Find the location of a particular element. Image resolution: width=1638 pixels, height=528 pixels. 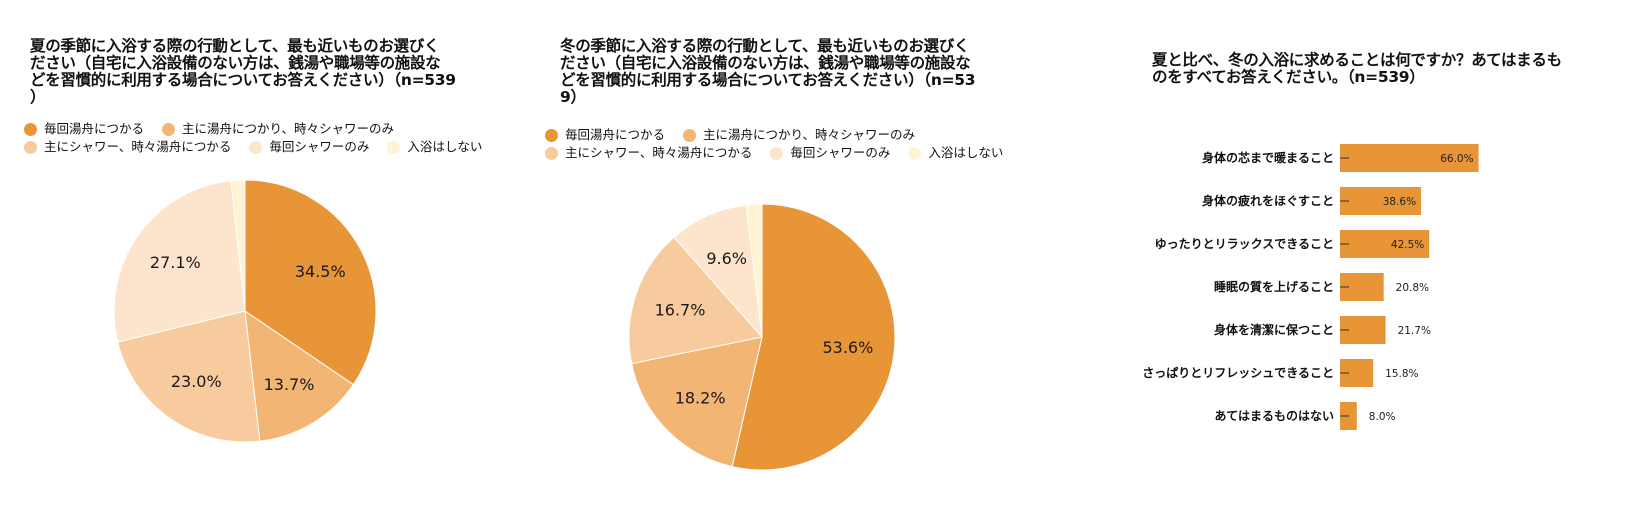

bar-value-label: 15.8% is located at coordinates (1401, 374).